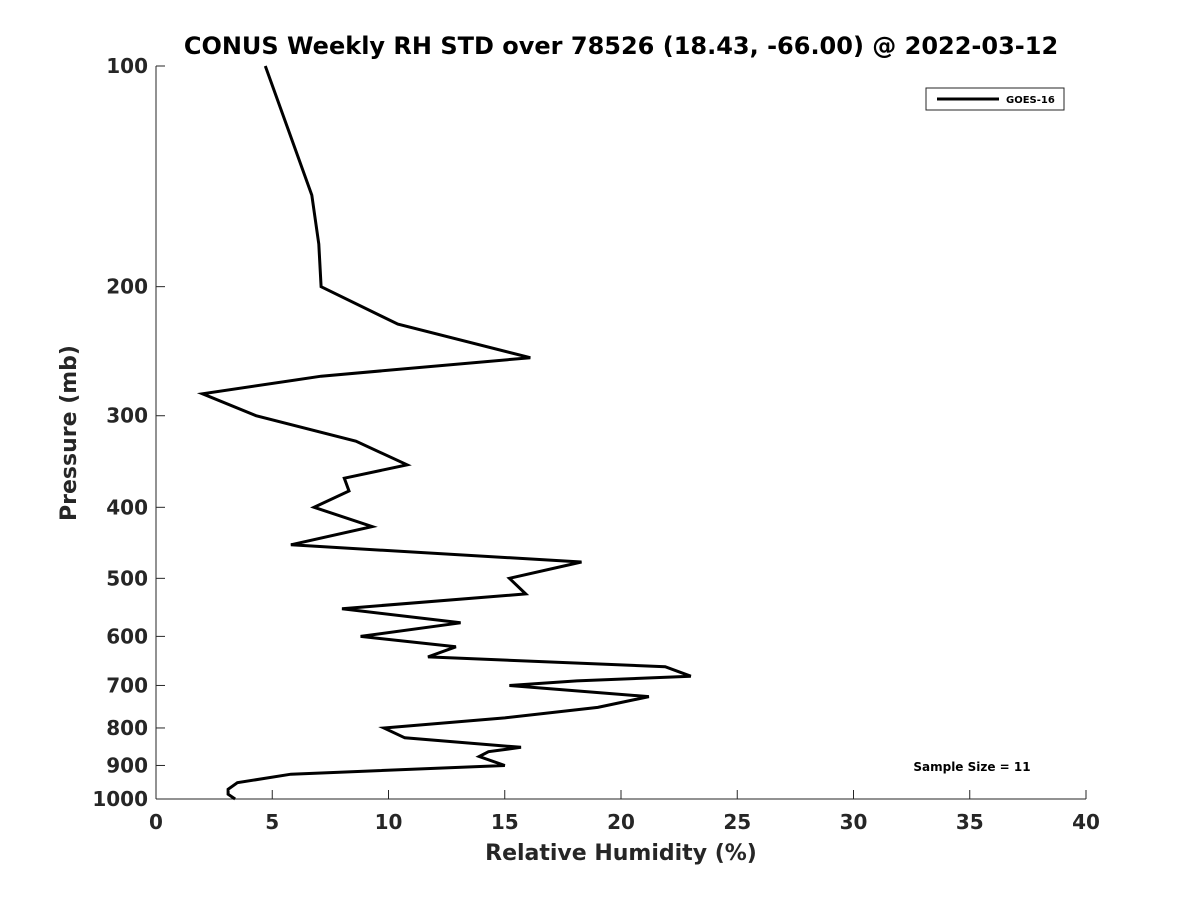  What do you see at coordinates (127, 578) in the screenshot?
I see `y-tick-label: 500` at bounding box center [127, 578].